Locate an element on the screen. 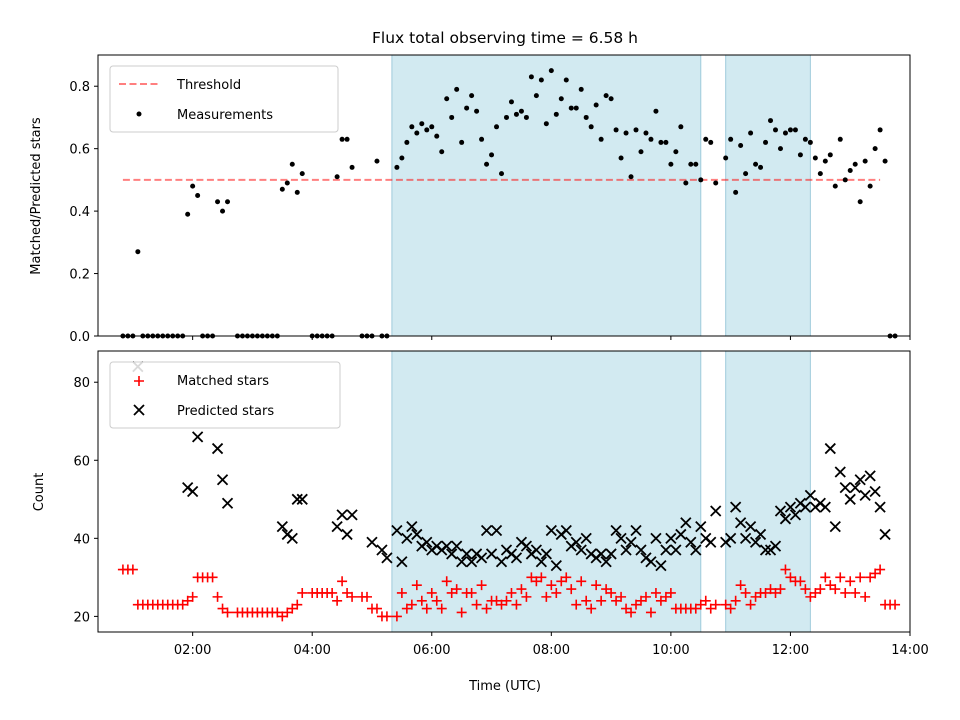  x-tick-label: 06:00 is located at coordinates (431, 650).